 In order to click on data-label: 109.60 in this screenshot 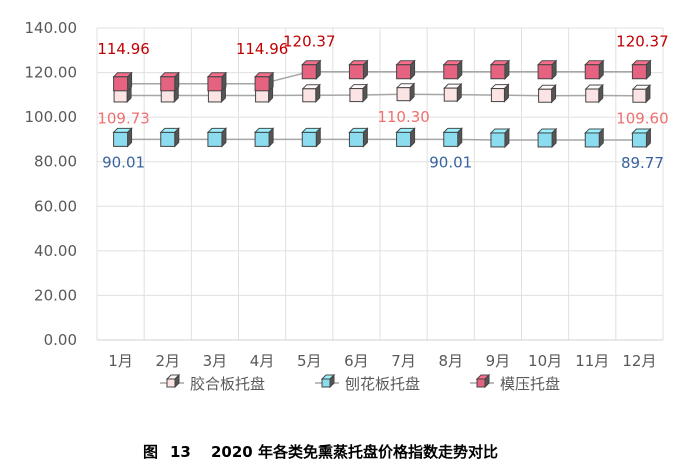, I will do `click(642, 119)`.